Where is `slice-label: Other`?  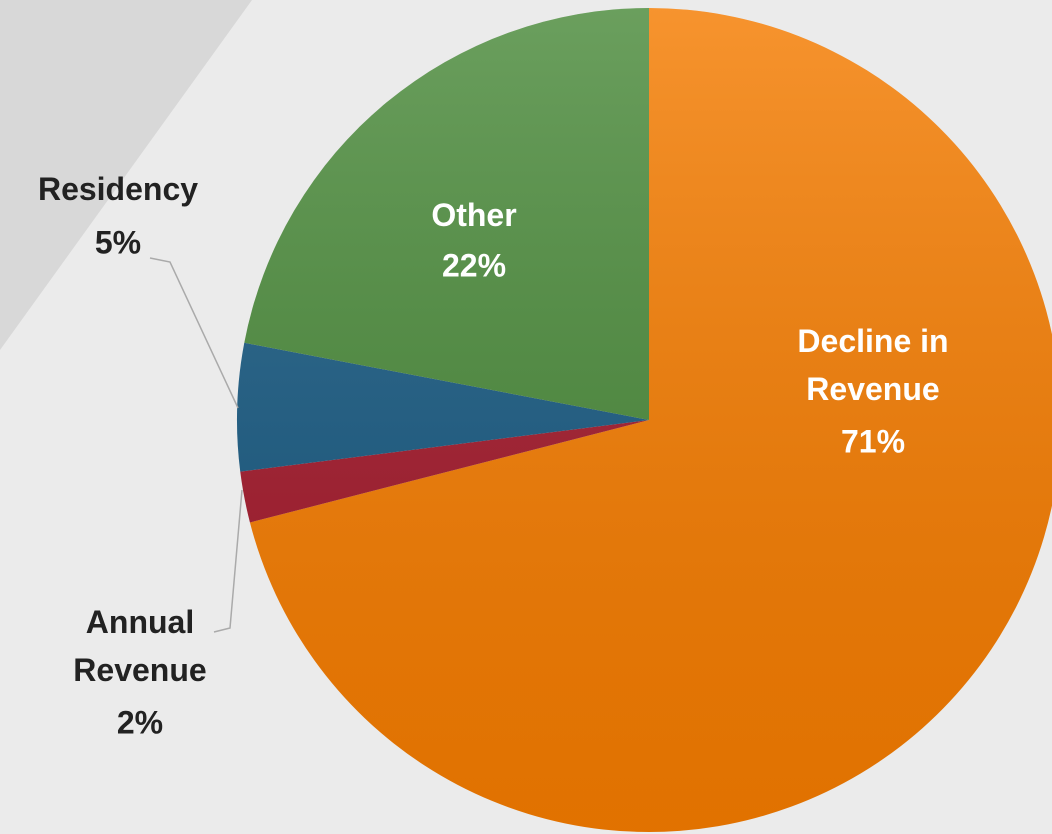 slice-label: Other is located at coordinates (473, 215).